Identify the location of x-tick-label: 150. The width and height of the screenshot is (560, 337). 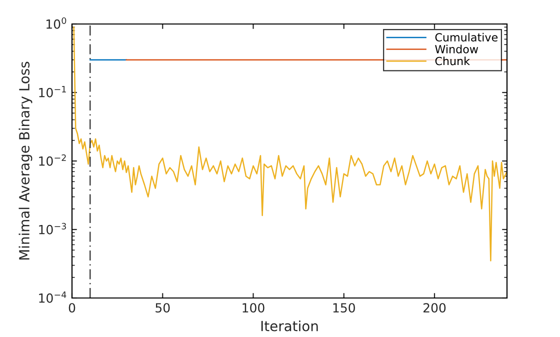
(344, 308).